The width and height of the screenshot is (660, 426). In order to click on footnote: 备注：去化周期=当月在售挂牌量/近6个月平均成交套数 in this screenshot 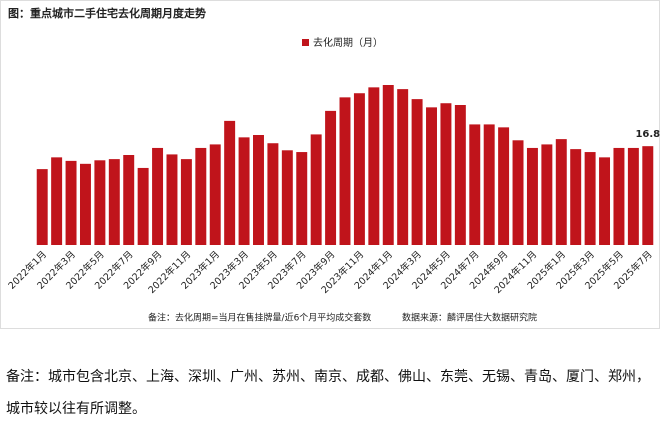, I will do `click(259, 318)`.